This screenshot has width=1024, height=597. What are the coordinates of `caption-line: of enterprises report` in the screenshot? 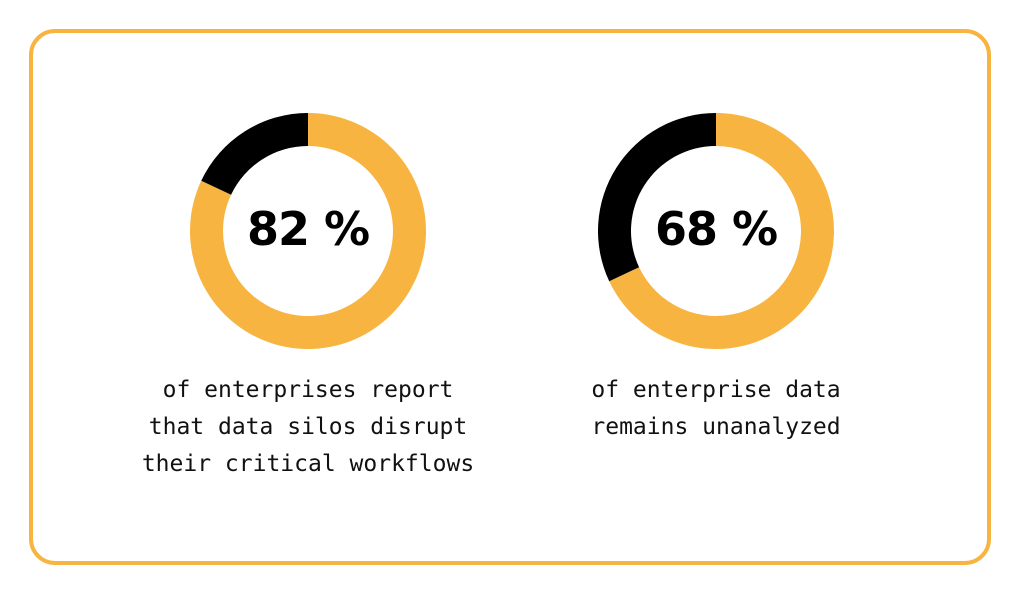 It's located at (308, 390).